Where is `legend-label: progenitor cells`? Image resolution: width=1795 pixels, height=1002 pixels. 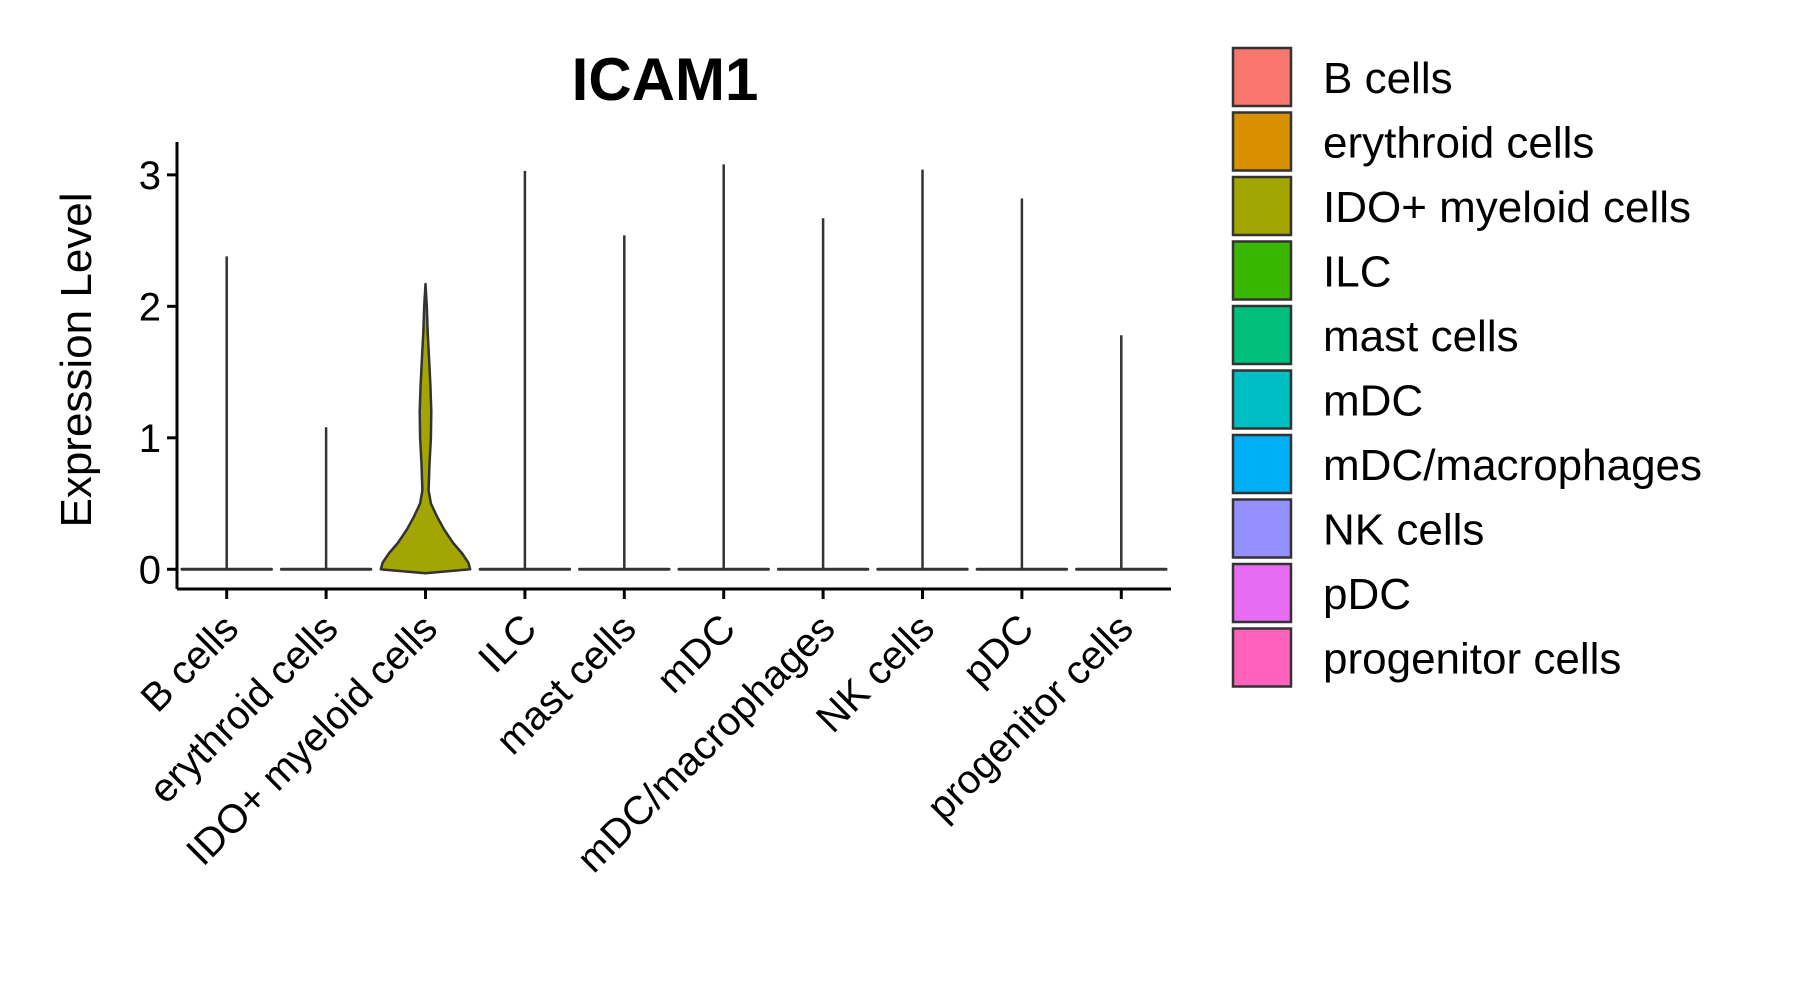 legend-label: progenitor cells is located at coordinates (1472, 659).